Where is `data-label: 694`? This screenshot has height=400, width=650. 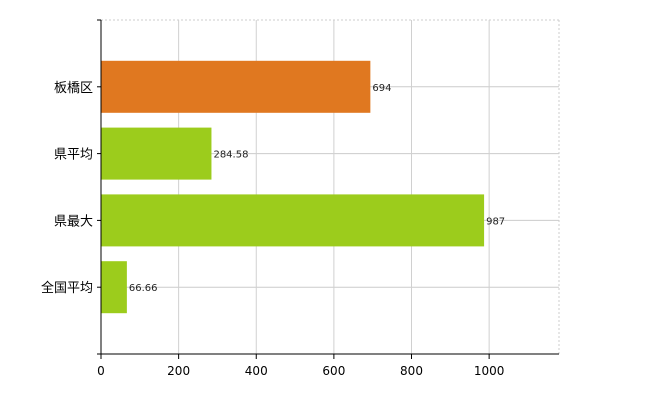
data-label: 694 is located at coordinates (381, 88).